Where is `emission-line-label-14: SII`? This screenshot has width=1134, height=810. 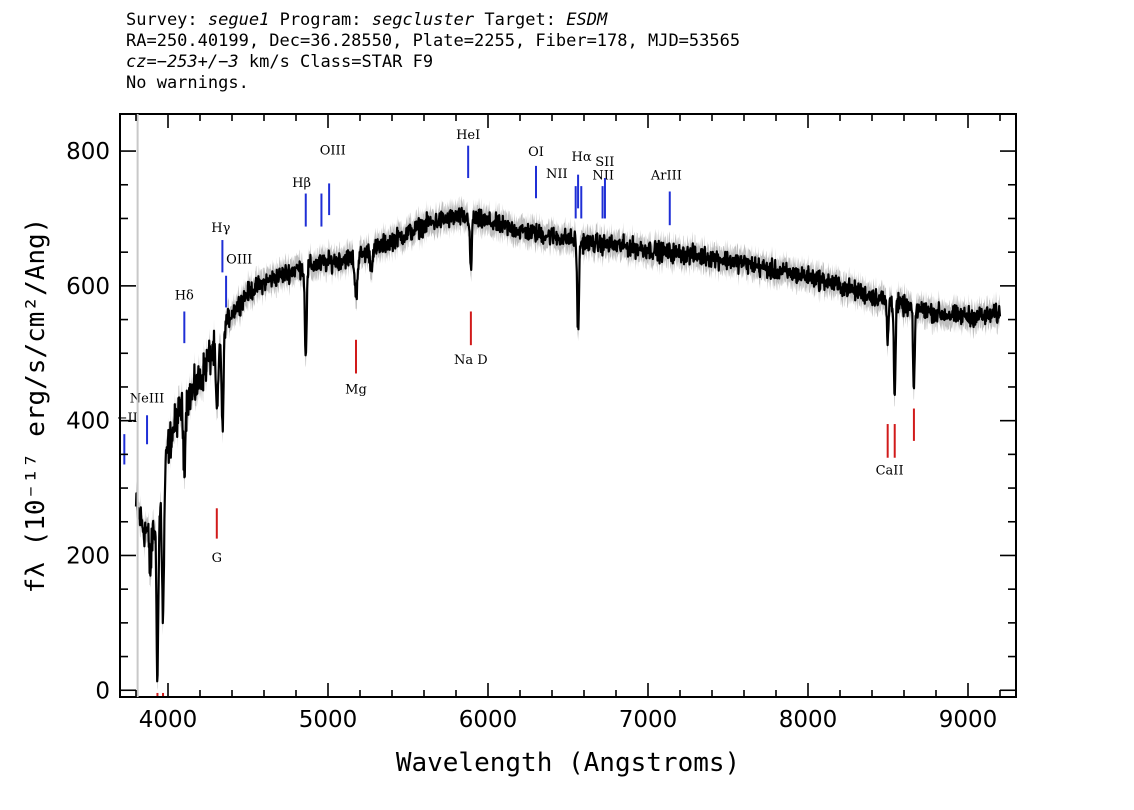 emission-line-label-14: SII is located at coordinates (604, 162).